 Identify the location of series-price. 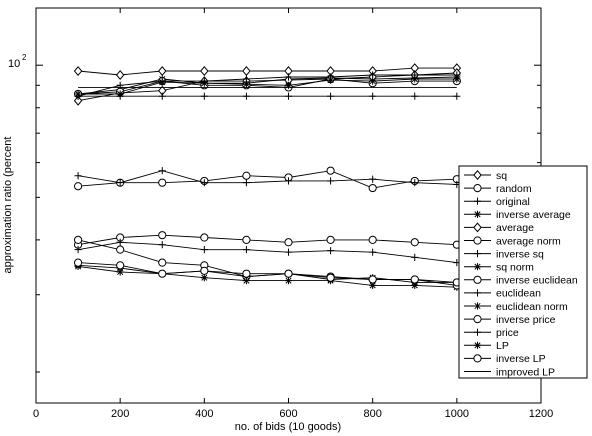
(267, 96).